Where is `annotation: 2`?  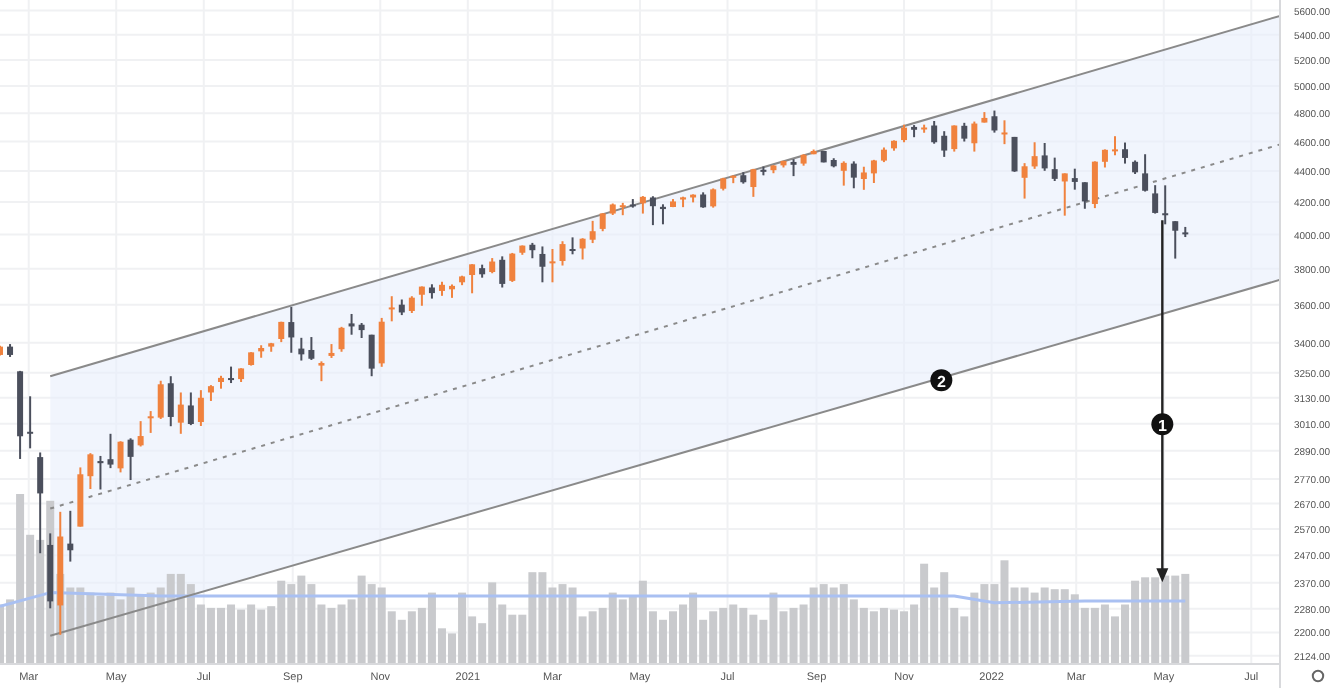
annotation: 2 is located at coordinates (941, 381).